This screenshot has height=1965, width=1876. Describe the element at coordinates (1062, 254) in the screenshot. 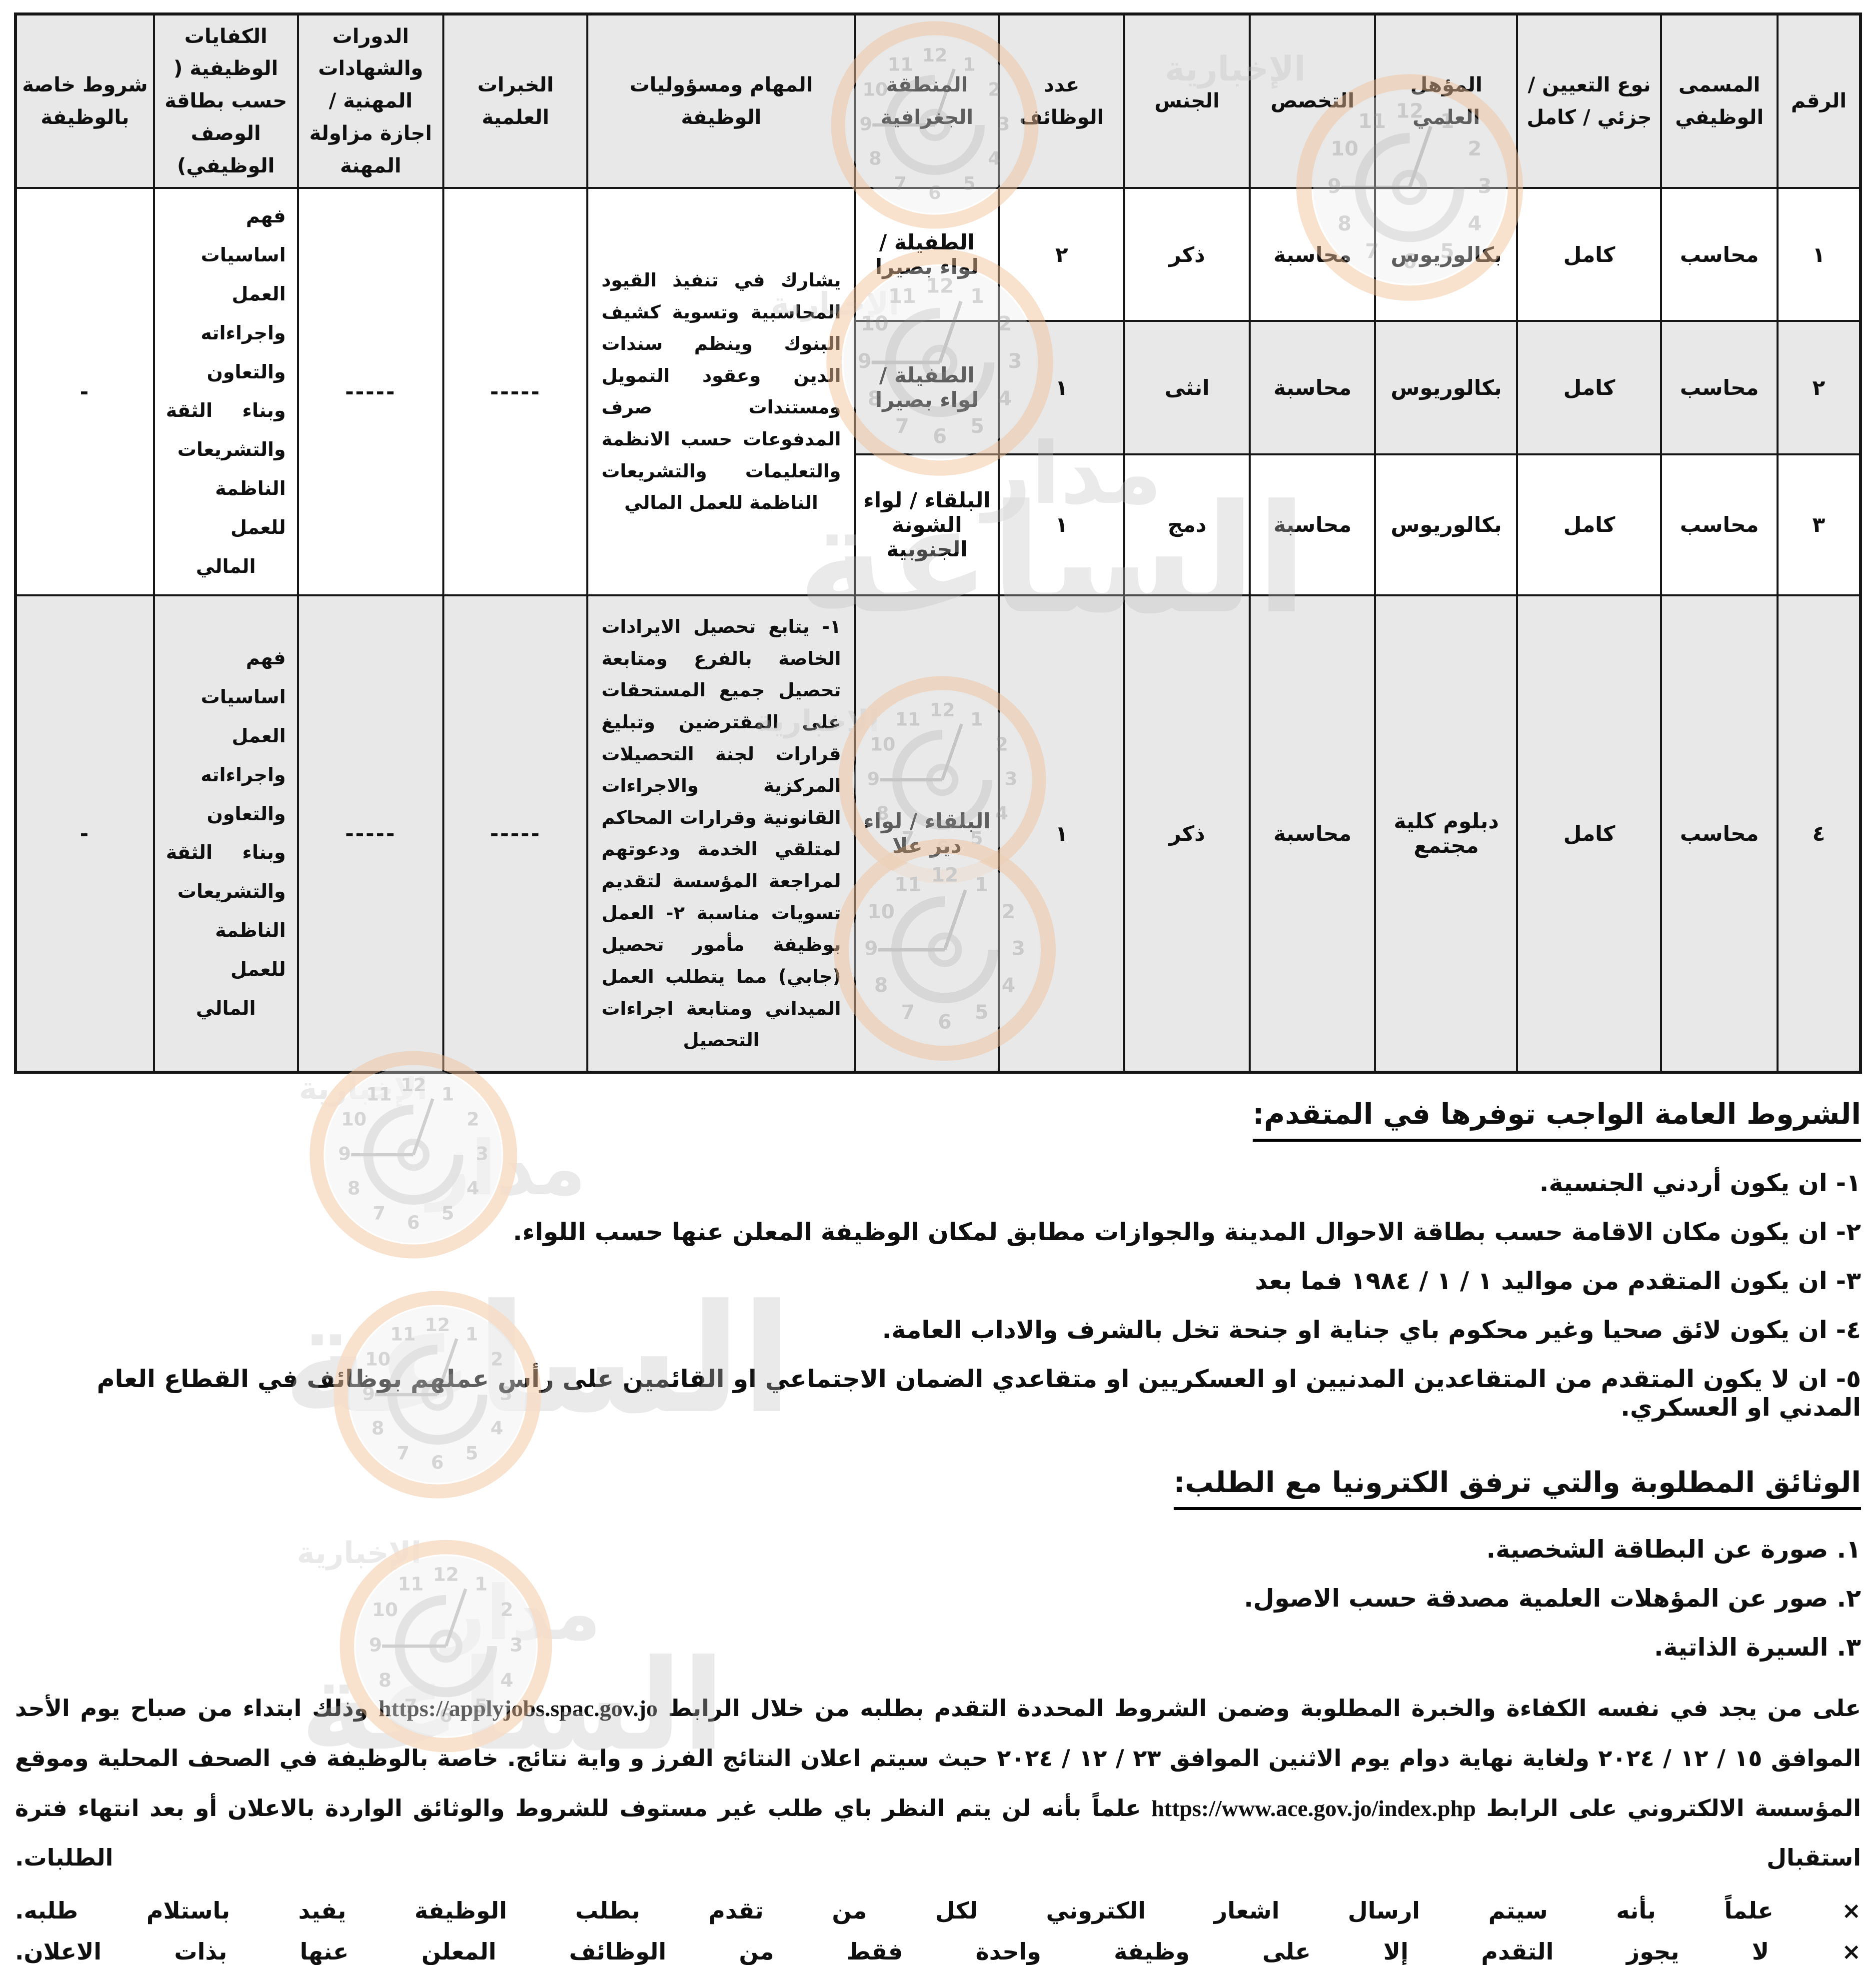

I see `cell-vacancies: ٢` at that location.